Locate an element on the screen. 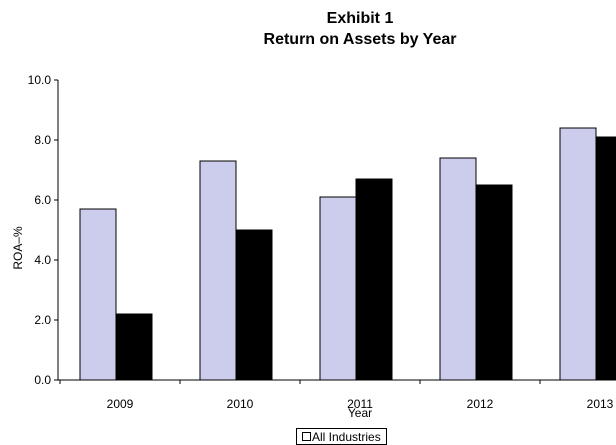 This screenshot has width=616, height=445. chart-title-line-1: Exhibit 1 is located at coordinates (360, 18).